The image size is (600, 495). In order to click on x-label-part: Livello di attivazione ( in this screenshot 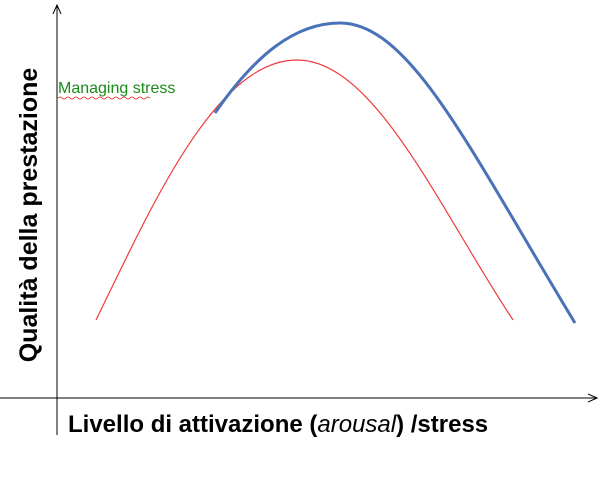, I will do `click(192, 424)`.